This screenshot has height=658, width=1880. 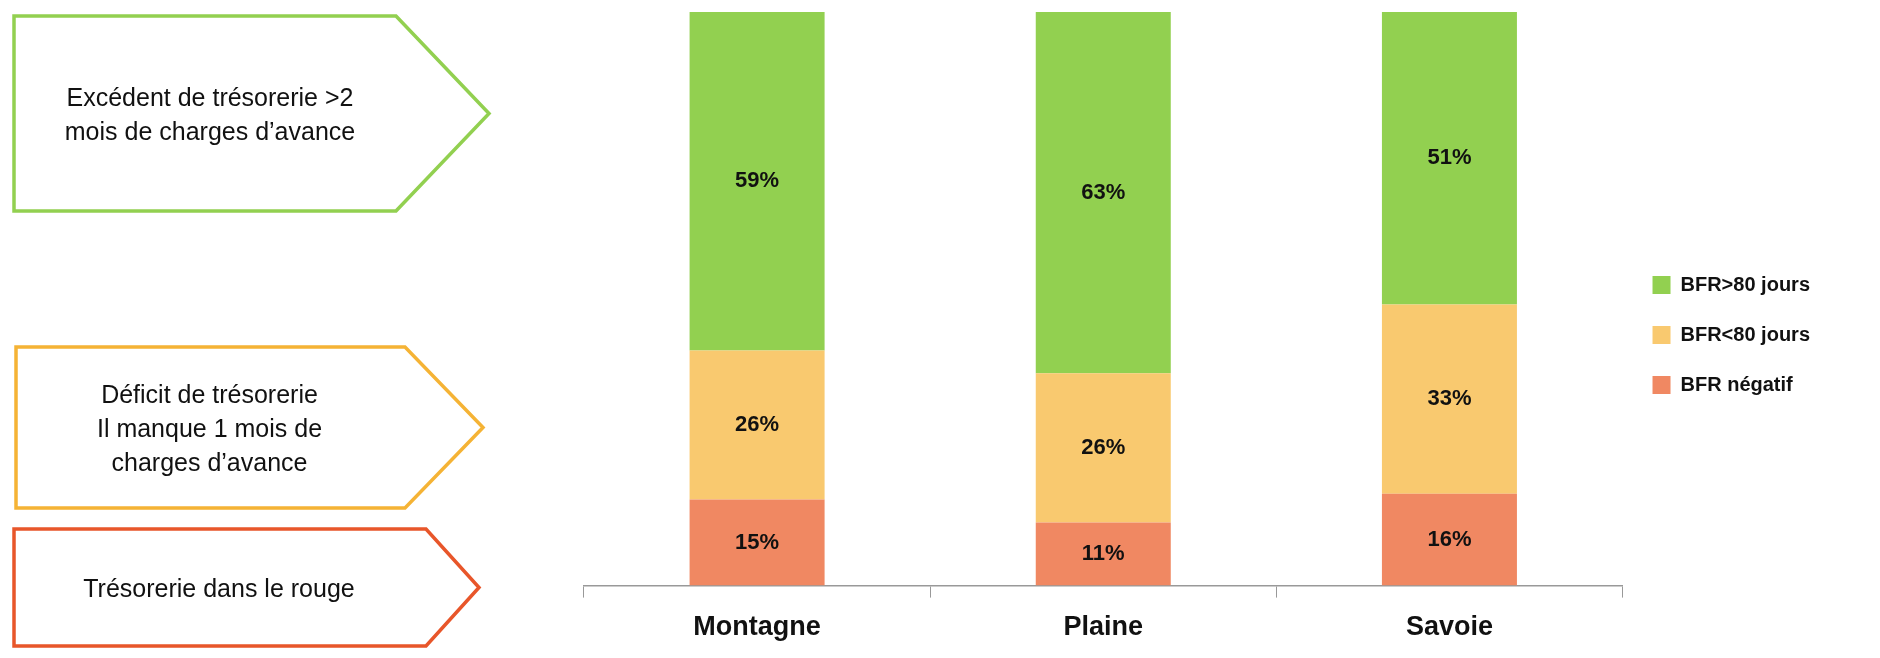 I want to click on text: Déficit de trésorerie Il manque 1 mois de charges d’avance, so click(x=209, y=428).